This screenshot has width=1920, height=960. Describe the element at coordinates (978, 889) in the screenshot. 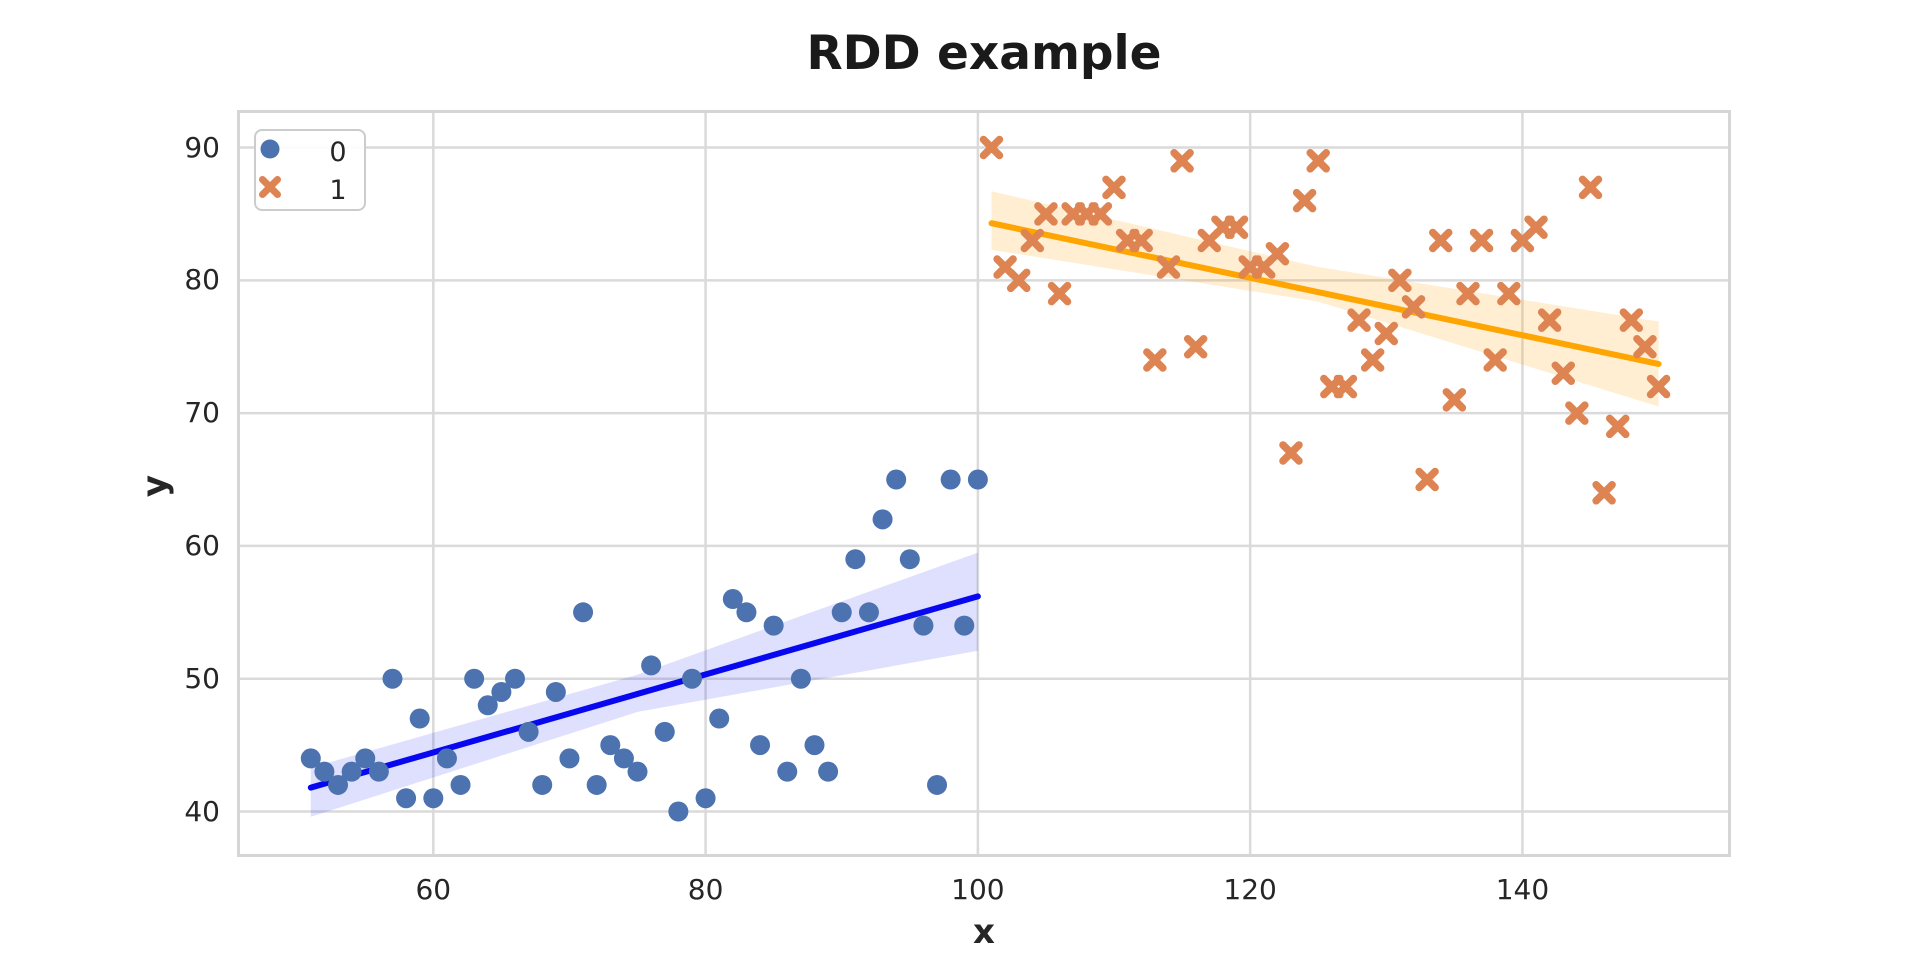

I see `x-tick-label-100: 100` at that location.